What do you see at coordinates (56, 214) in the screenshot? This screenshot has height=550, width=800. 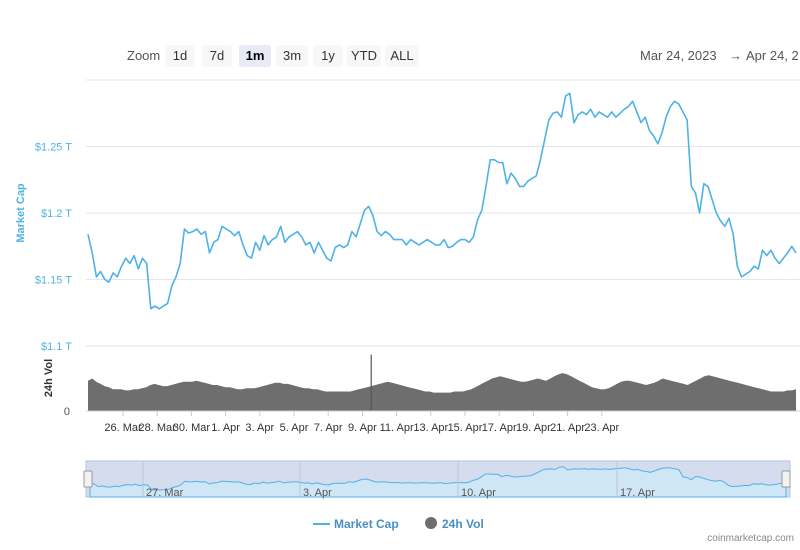 I see `y-tick-label: $1.2 T` at bounding box center [56, 214].